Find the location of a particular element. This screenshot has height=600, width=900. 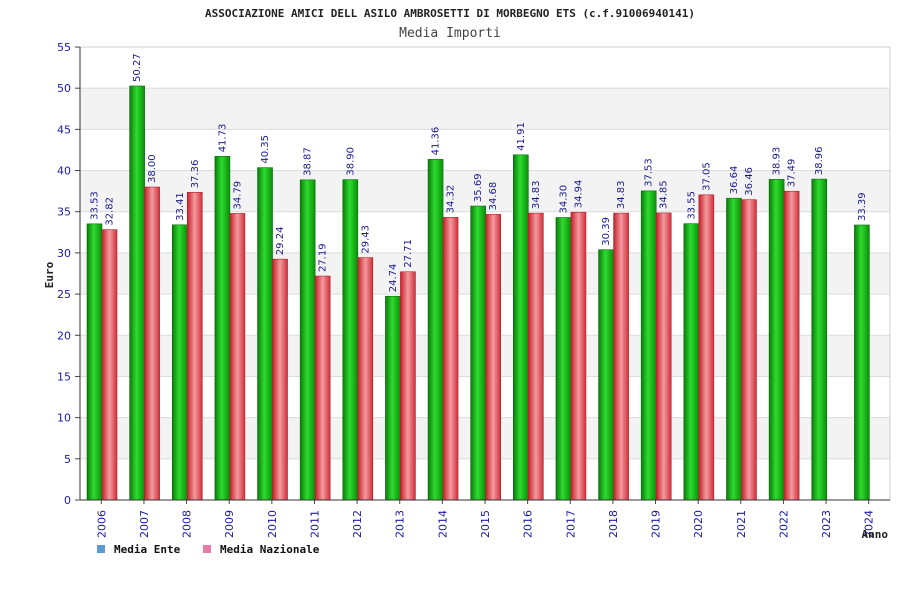

y-tick-label: 15 is located at coordinates (64, 376).